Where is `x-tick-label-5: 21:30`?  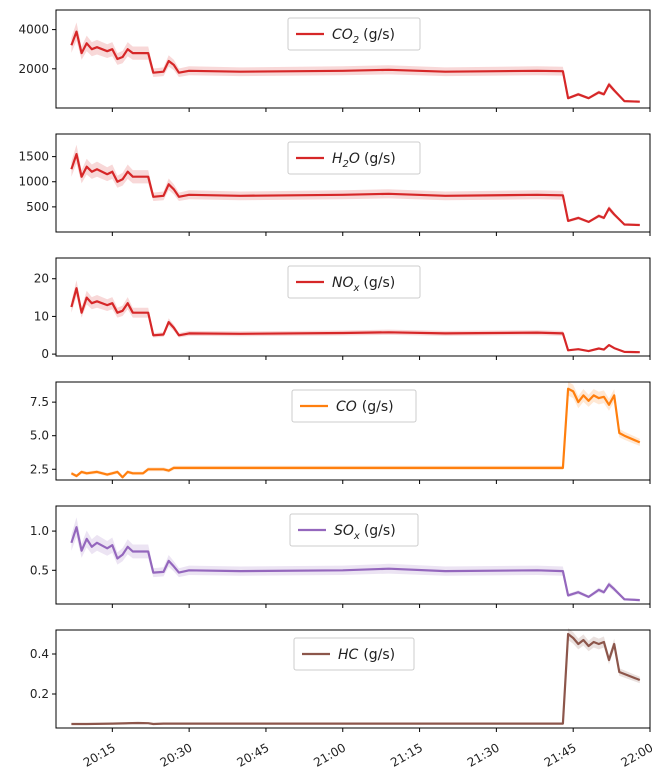 x-tick-label-5: 21:30 is located at coordinates (483, 754).